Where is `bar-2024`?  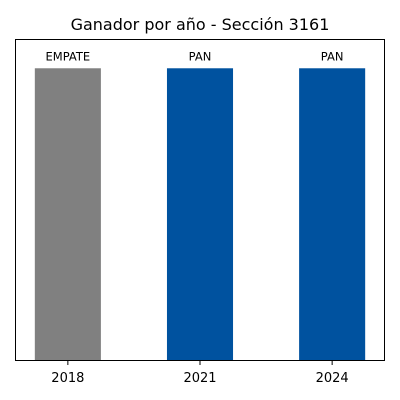 bar-2024 is located at coordinates (332, 214).